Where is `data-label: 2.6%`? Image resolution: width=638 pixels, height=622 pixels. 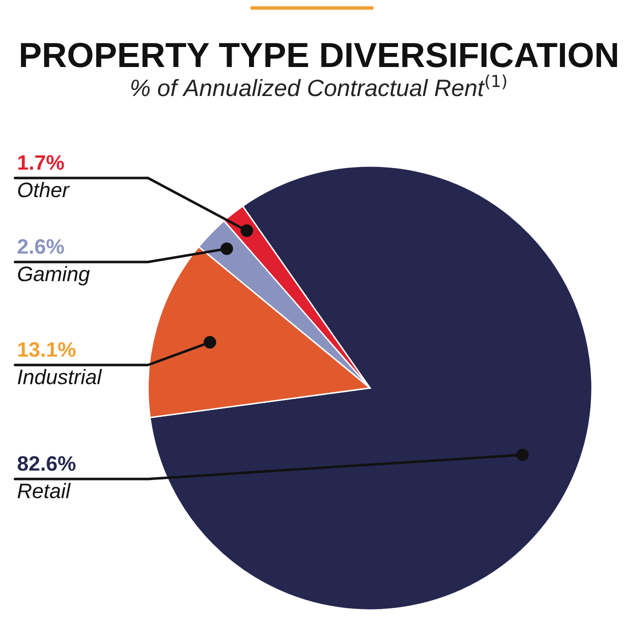
data-label: 2.6% is located at coordinates (41, 246).